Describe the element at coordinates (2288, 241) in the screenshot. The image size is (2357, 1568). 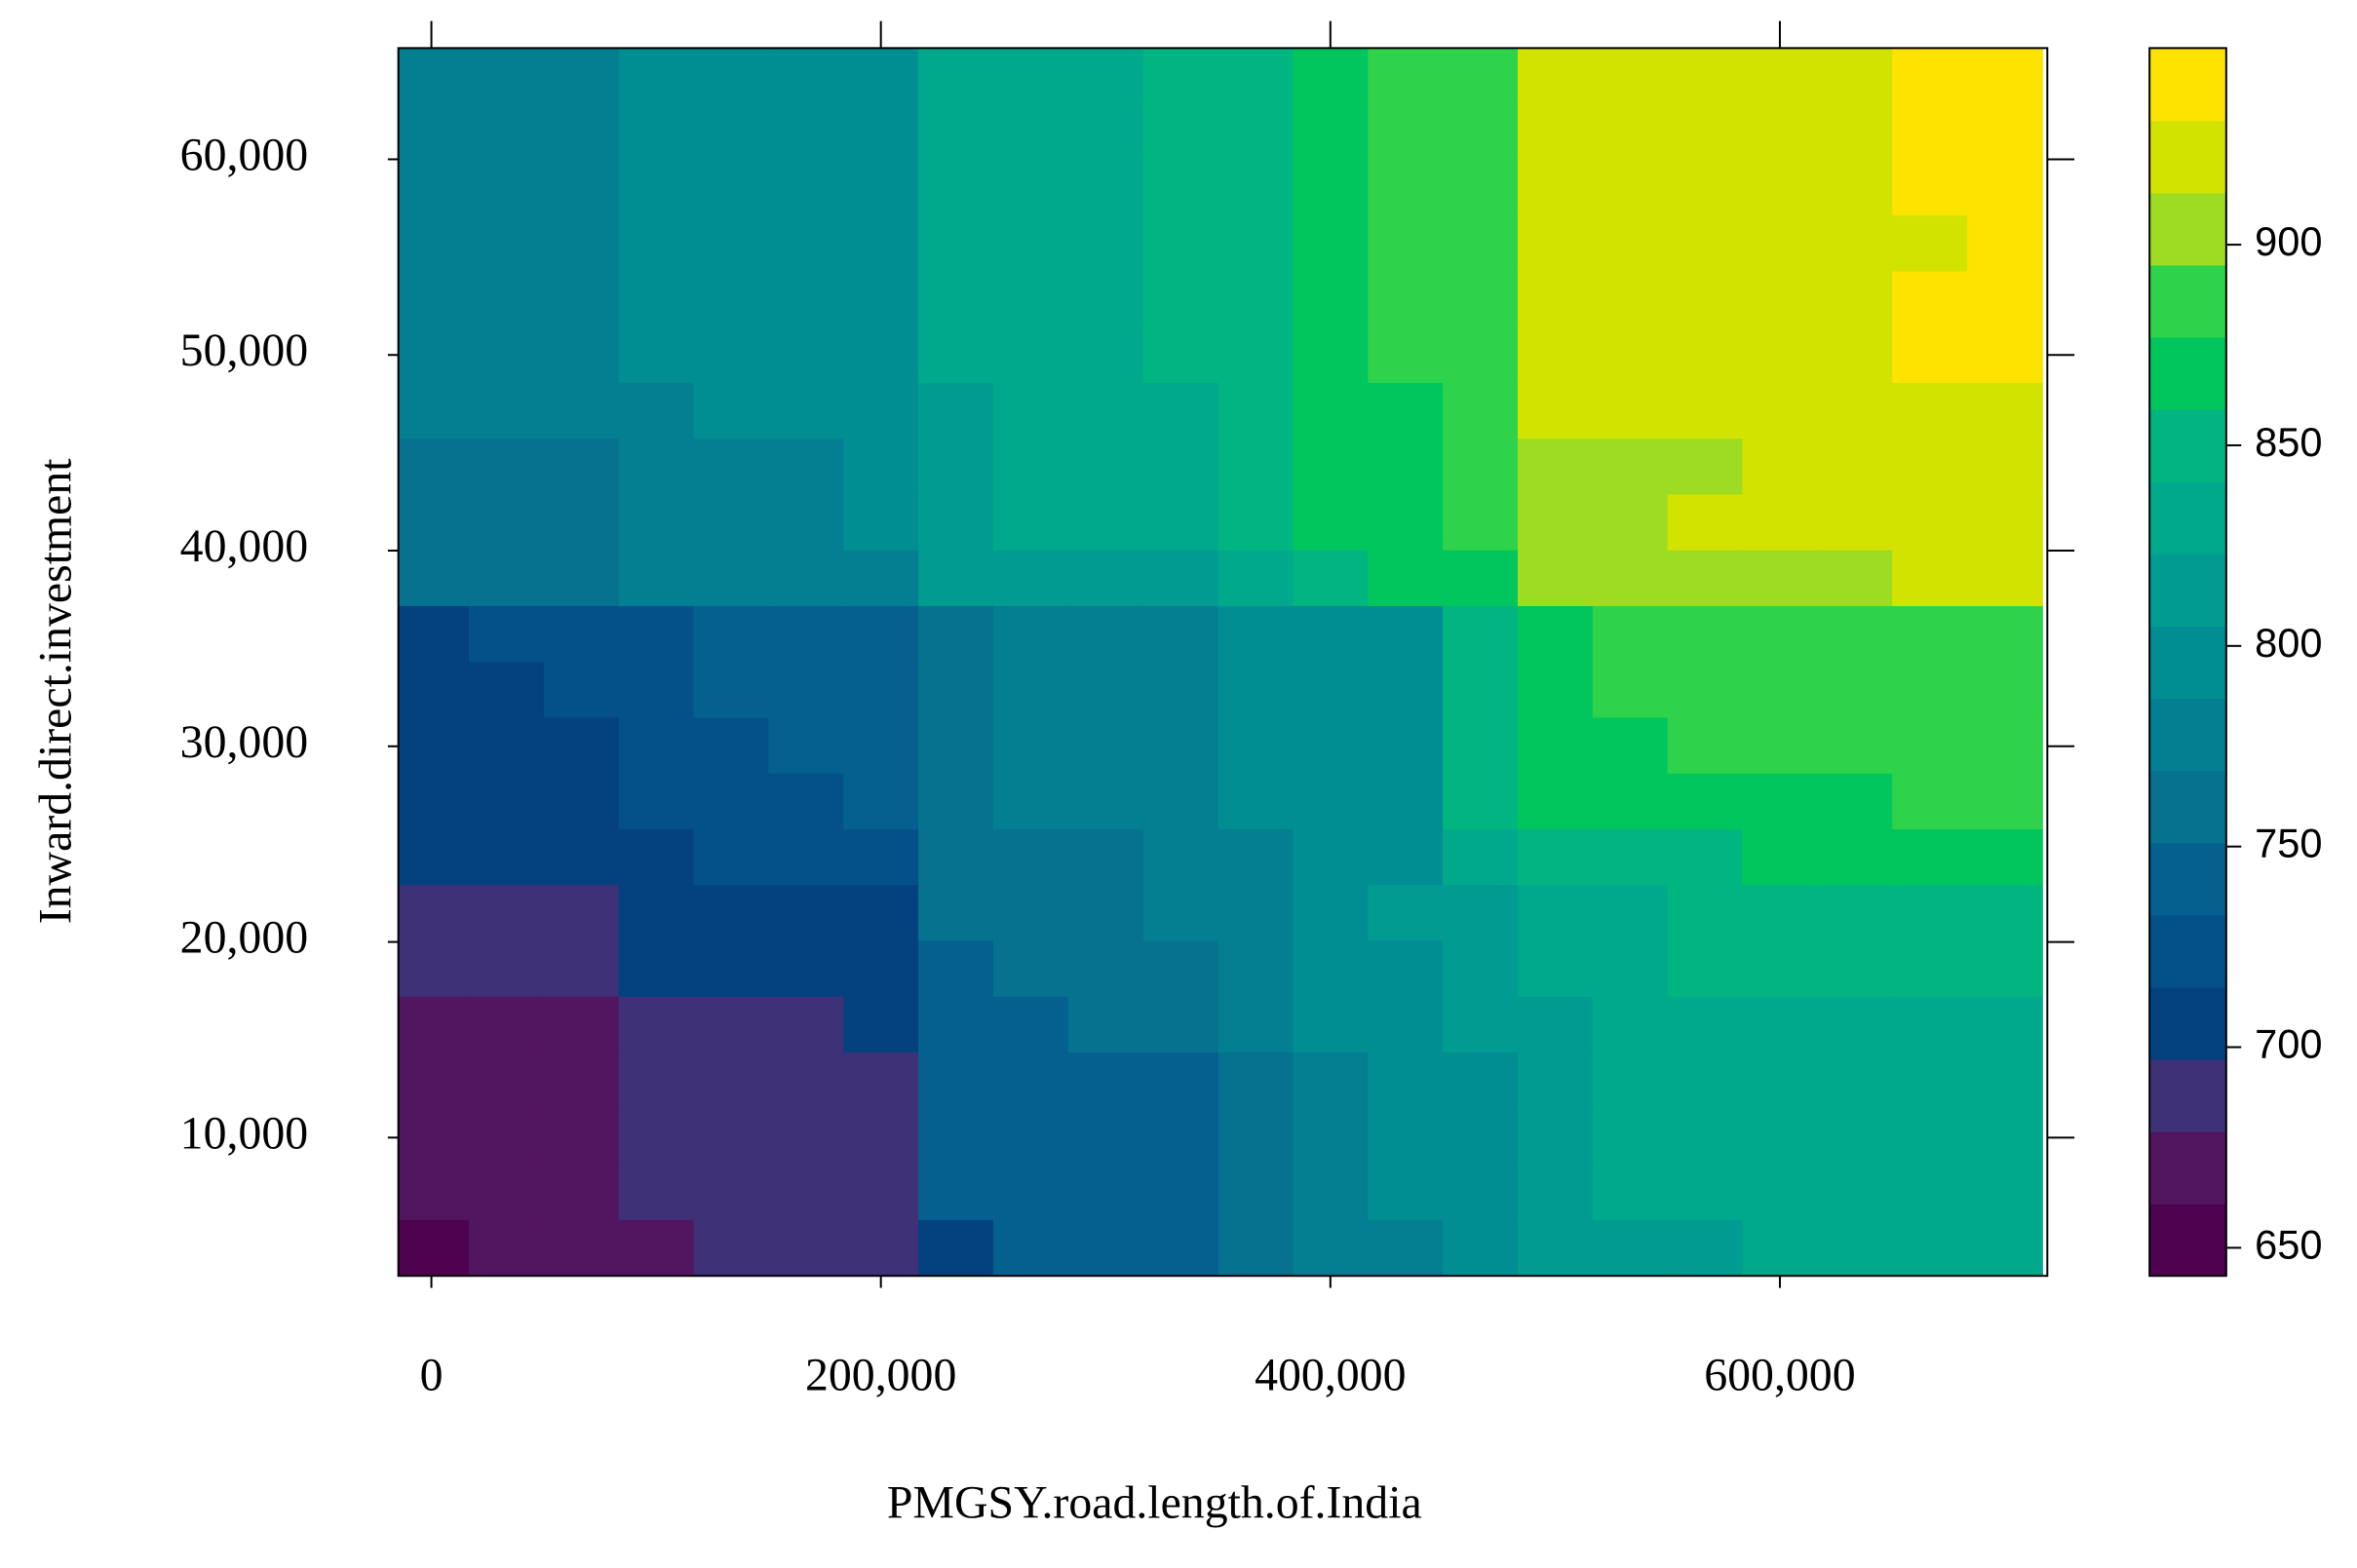
I see `color-key-label: 900` at that location.